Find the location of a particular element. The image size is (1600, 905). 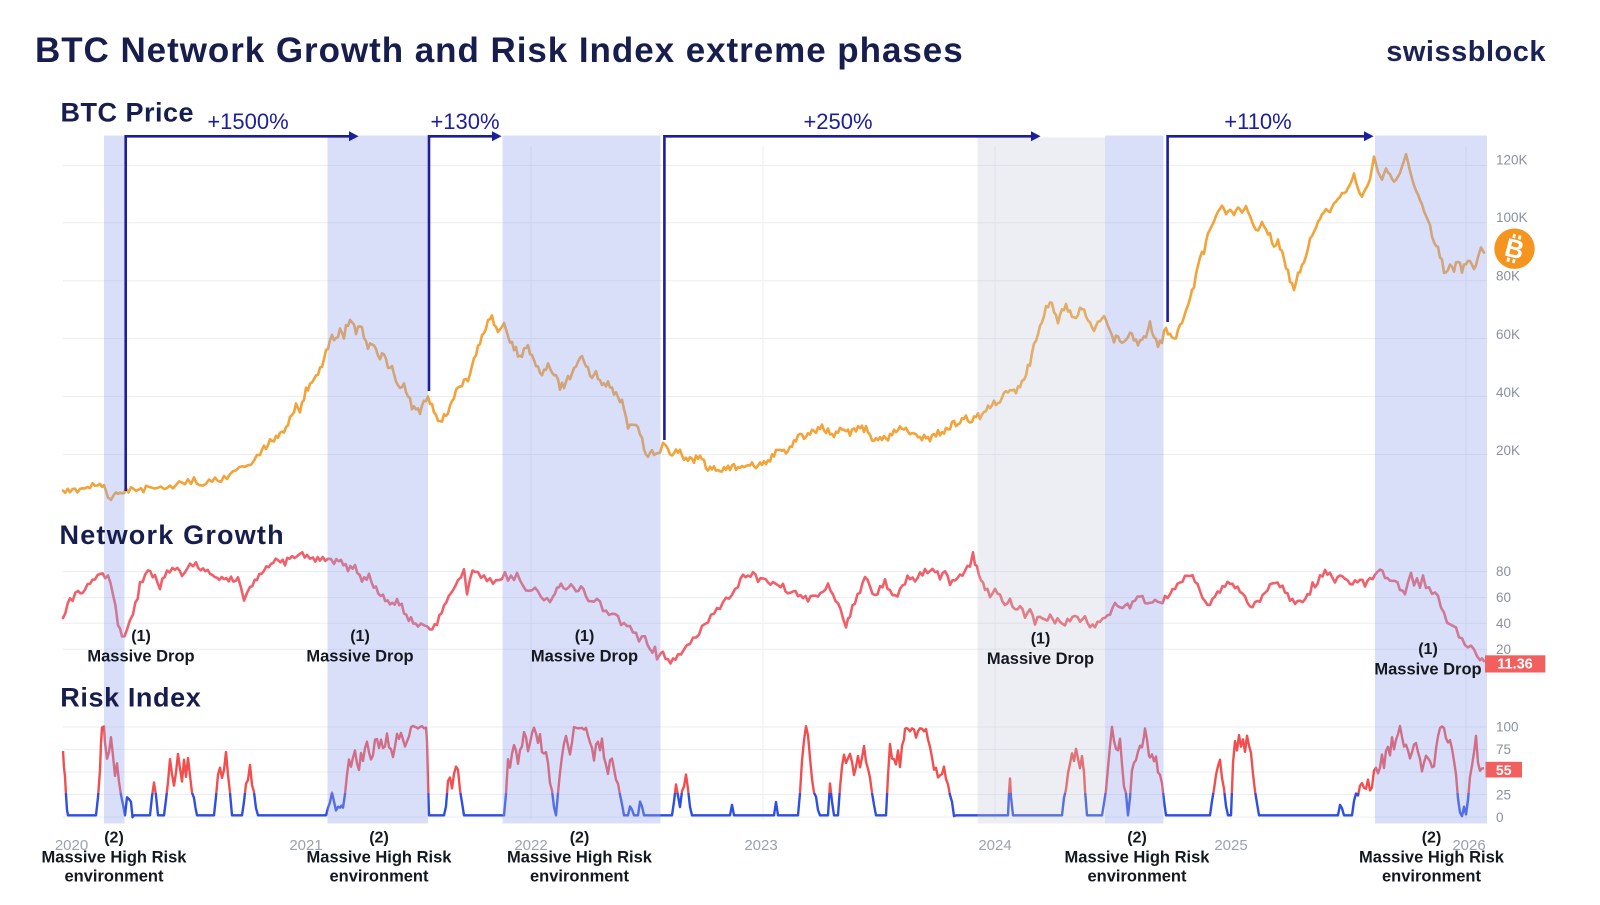

svg-text: swissblock is located at coordinates (1466, 52).